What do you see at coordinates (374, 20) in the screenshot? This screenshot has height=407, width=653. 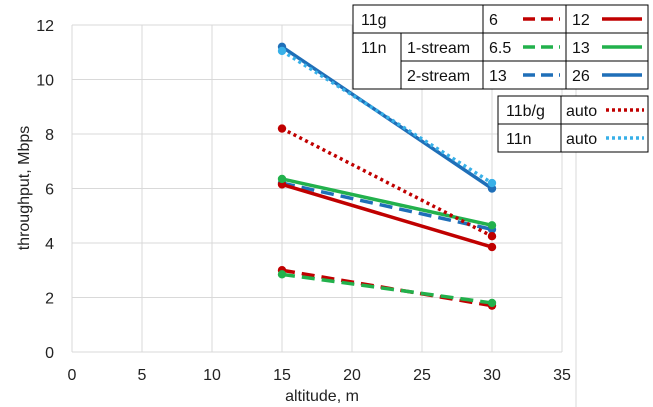 I see `legend-label: 11g` at bounding box center [374, 20].